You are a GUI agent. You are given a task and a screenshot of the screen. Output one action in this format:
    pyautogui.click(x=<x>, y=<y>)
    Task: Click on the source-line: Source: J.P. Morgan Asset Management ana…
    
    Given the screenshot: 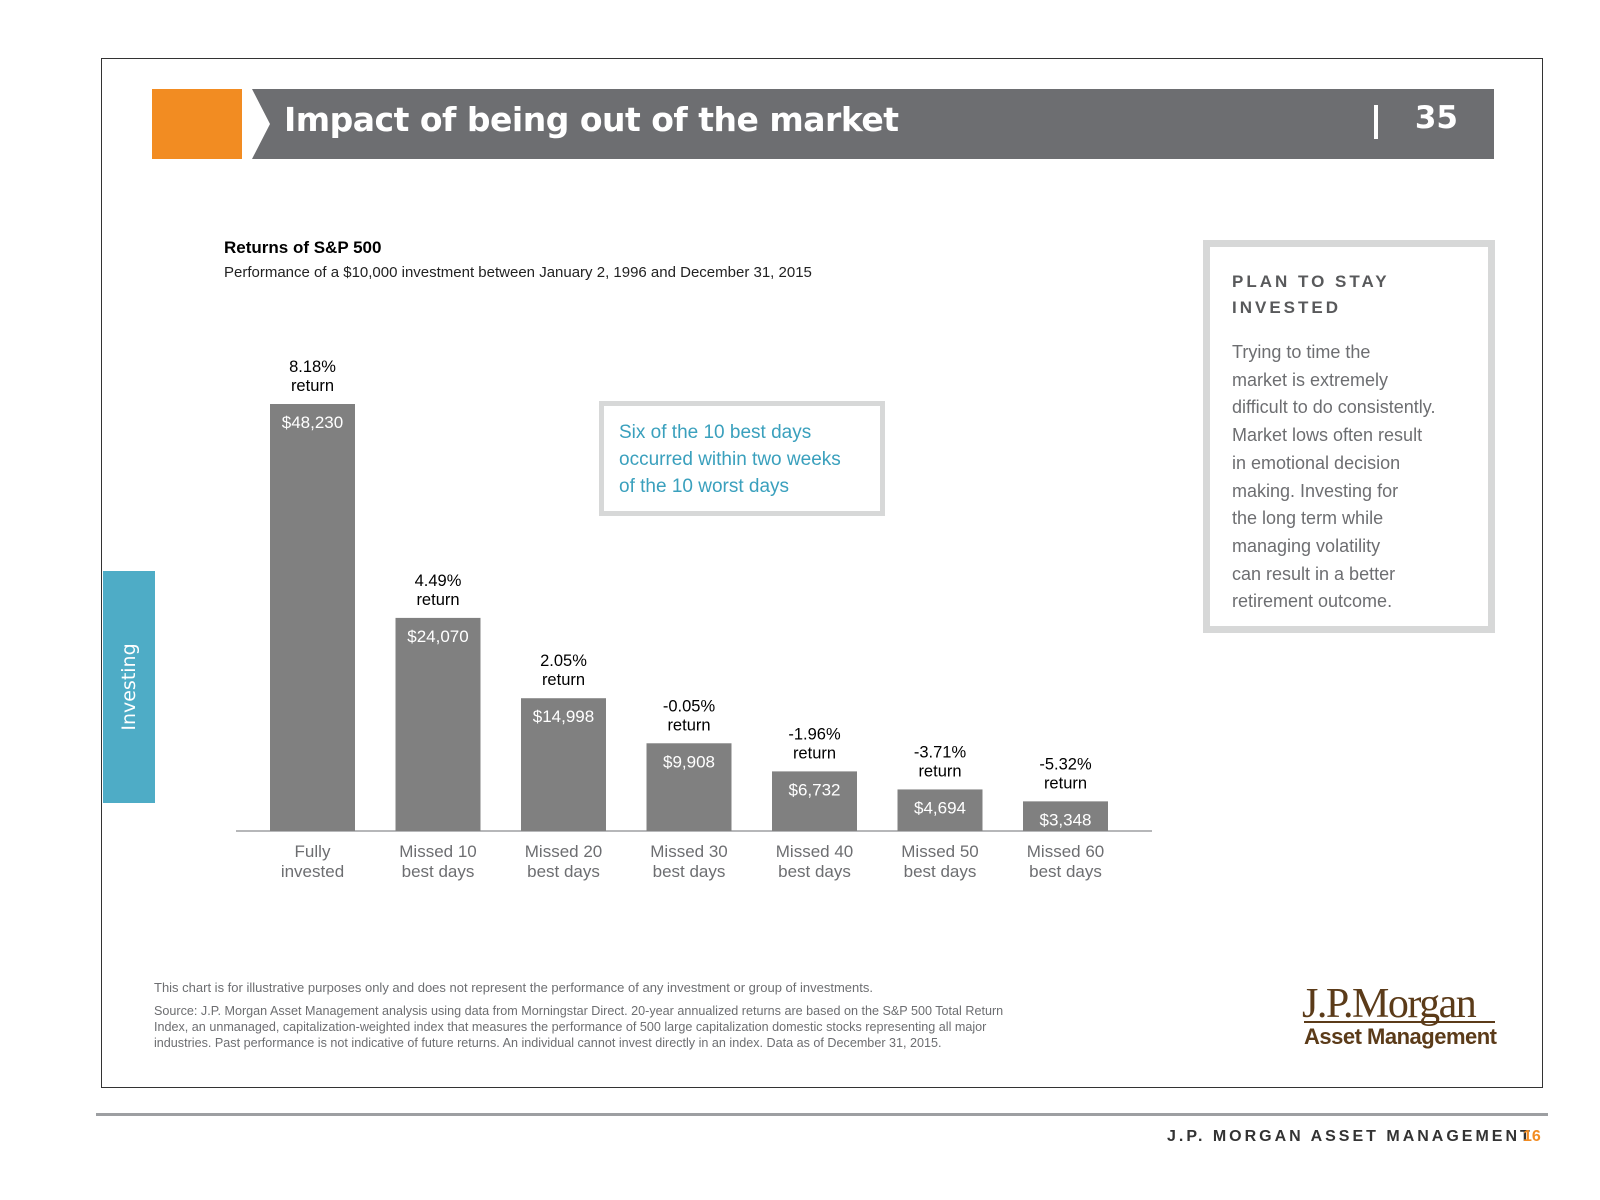 What is the action you would take?
    pyautogui.click(x=579, y=1011)
    